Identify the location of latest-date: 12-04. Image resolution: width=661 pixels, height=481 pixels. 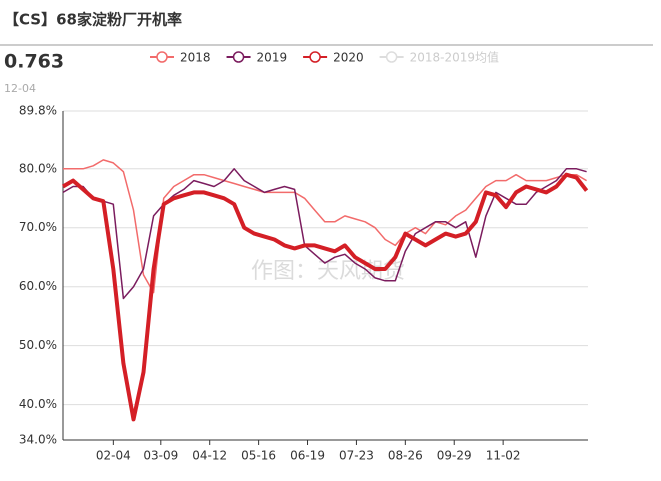
(20, 88).